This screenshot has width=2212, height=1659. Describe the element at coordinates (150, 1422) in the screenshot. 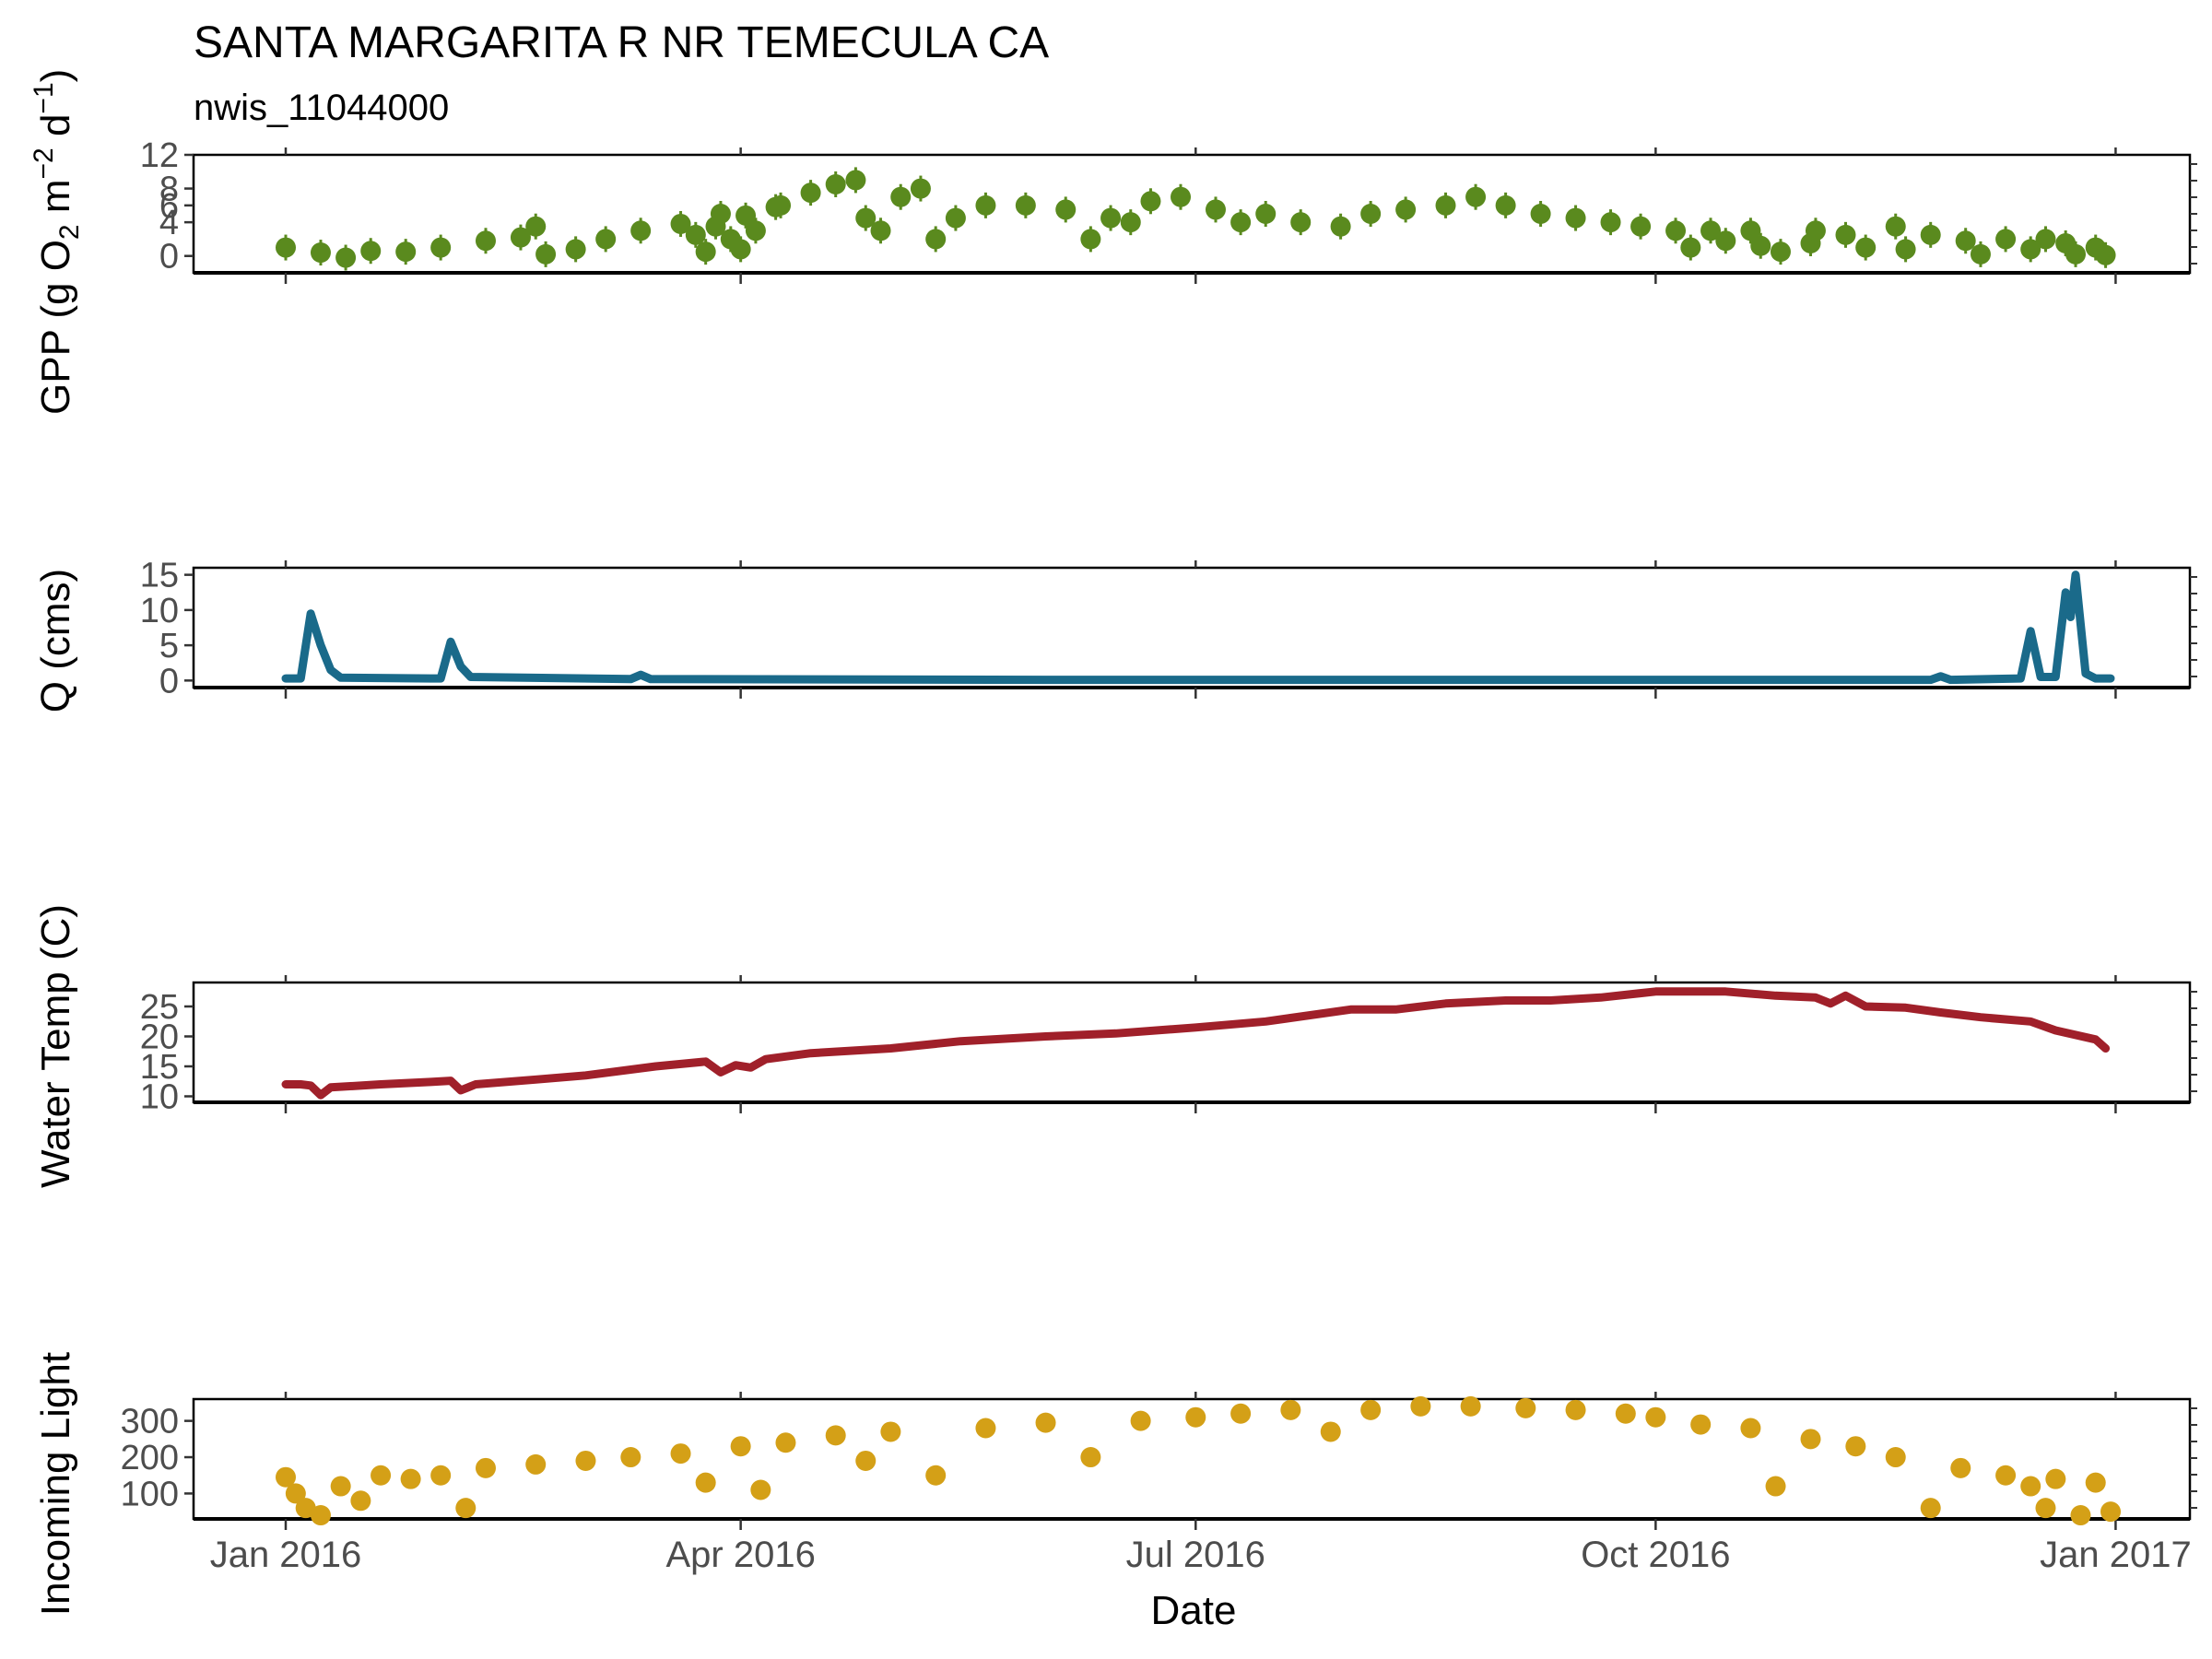

I see `light-ytick-label: 300` at that location.